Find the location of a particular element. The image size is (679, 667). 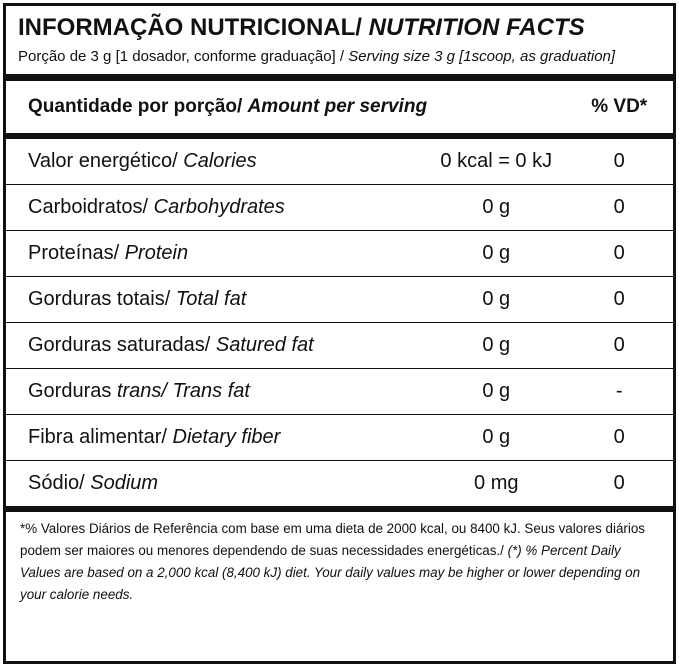

title-pt: INFORMAÇÃO NUTRICIONAL/ is located at coordinates (193, 27).